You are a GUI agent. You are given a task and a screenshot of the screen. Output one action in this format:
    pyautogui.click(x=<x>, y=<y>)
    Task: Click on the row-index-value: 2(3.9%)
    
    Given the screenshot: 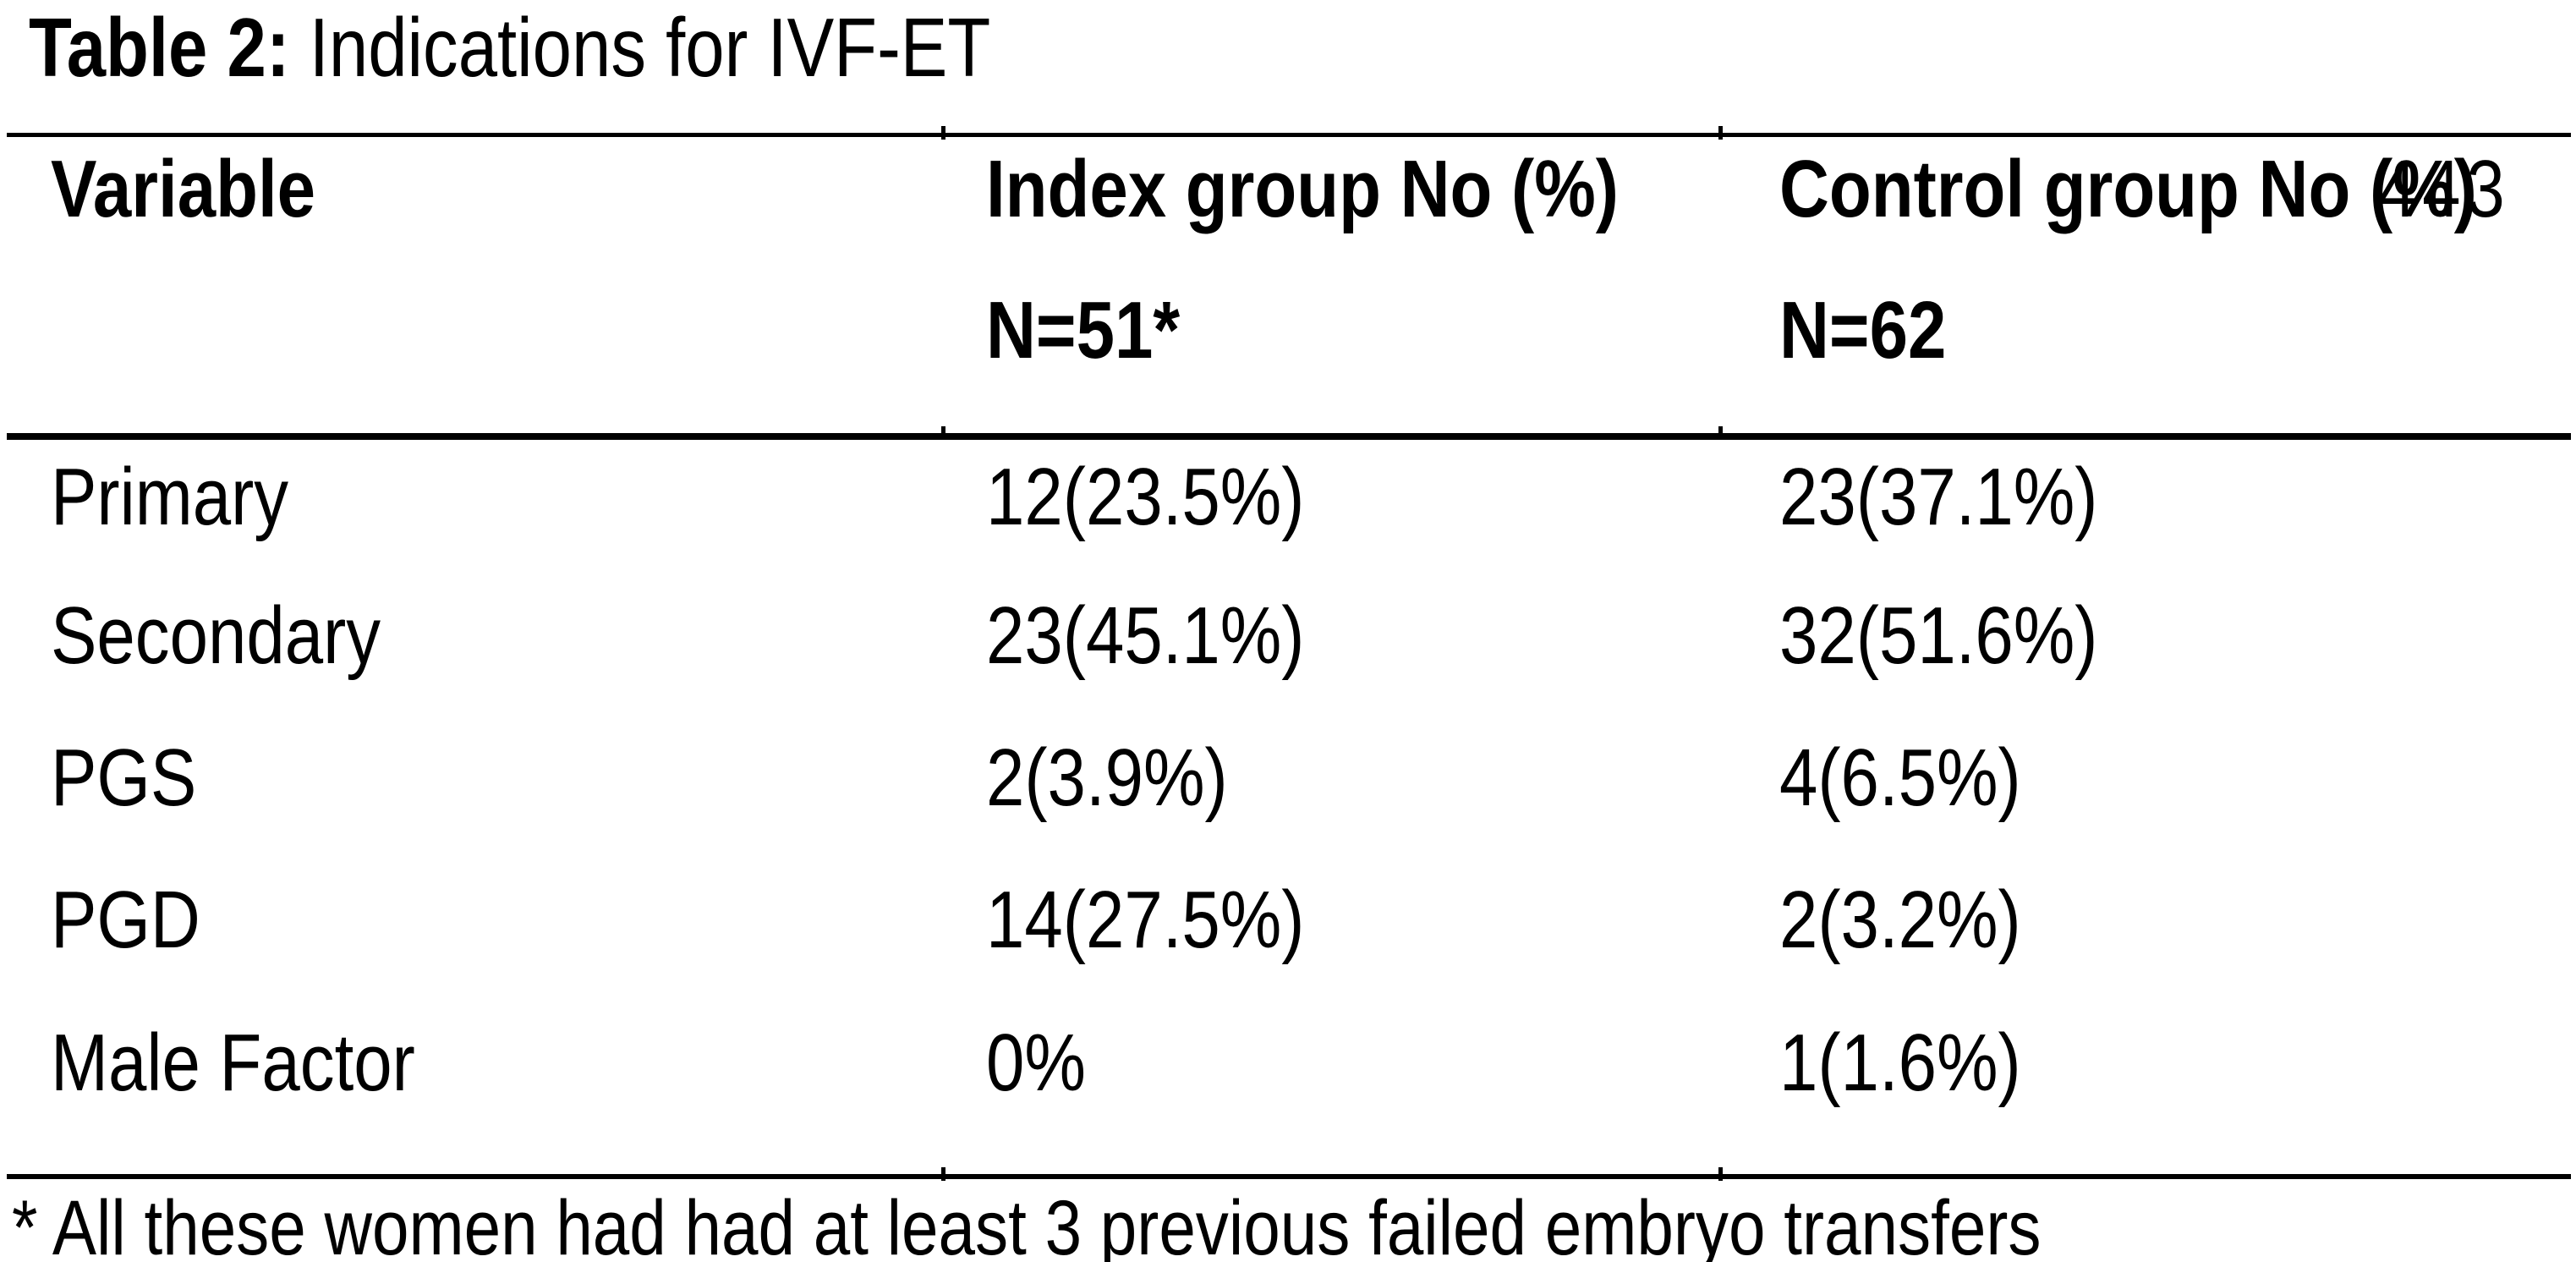 What is the action you would take?
    pyautogui.click(x=1107, y=778)
    